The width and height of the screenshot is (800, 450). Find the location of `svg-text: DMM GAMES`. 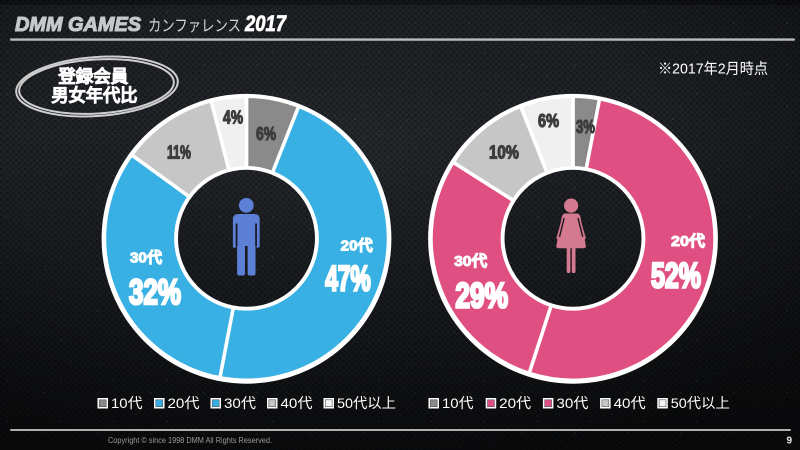

svg-text: DMM GAMES is located at coordinates (78, 25).